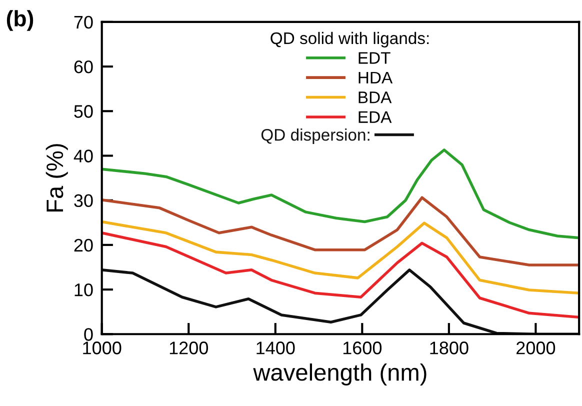 This screenshot has height=406, width=582. Describe the element at coordinates (449, 348) in the screenshot. I see `x-tick-label: 1800` at that location.